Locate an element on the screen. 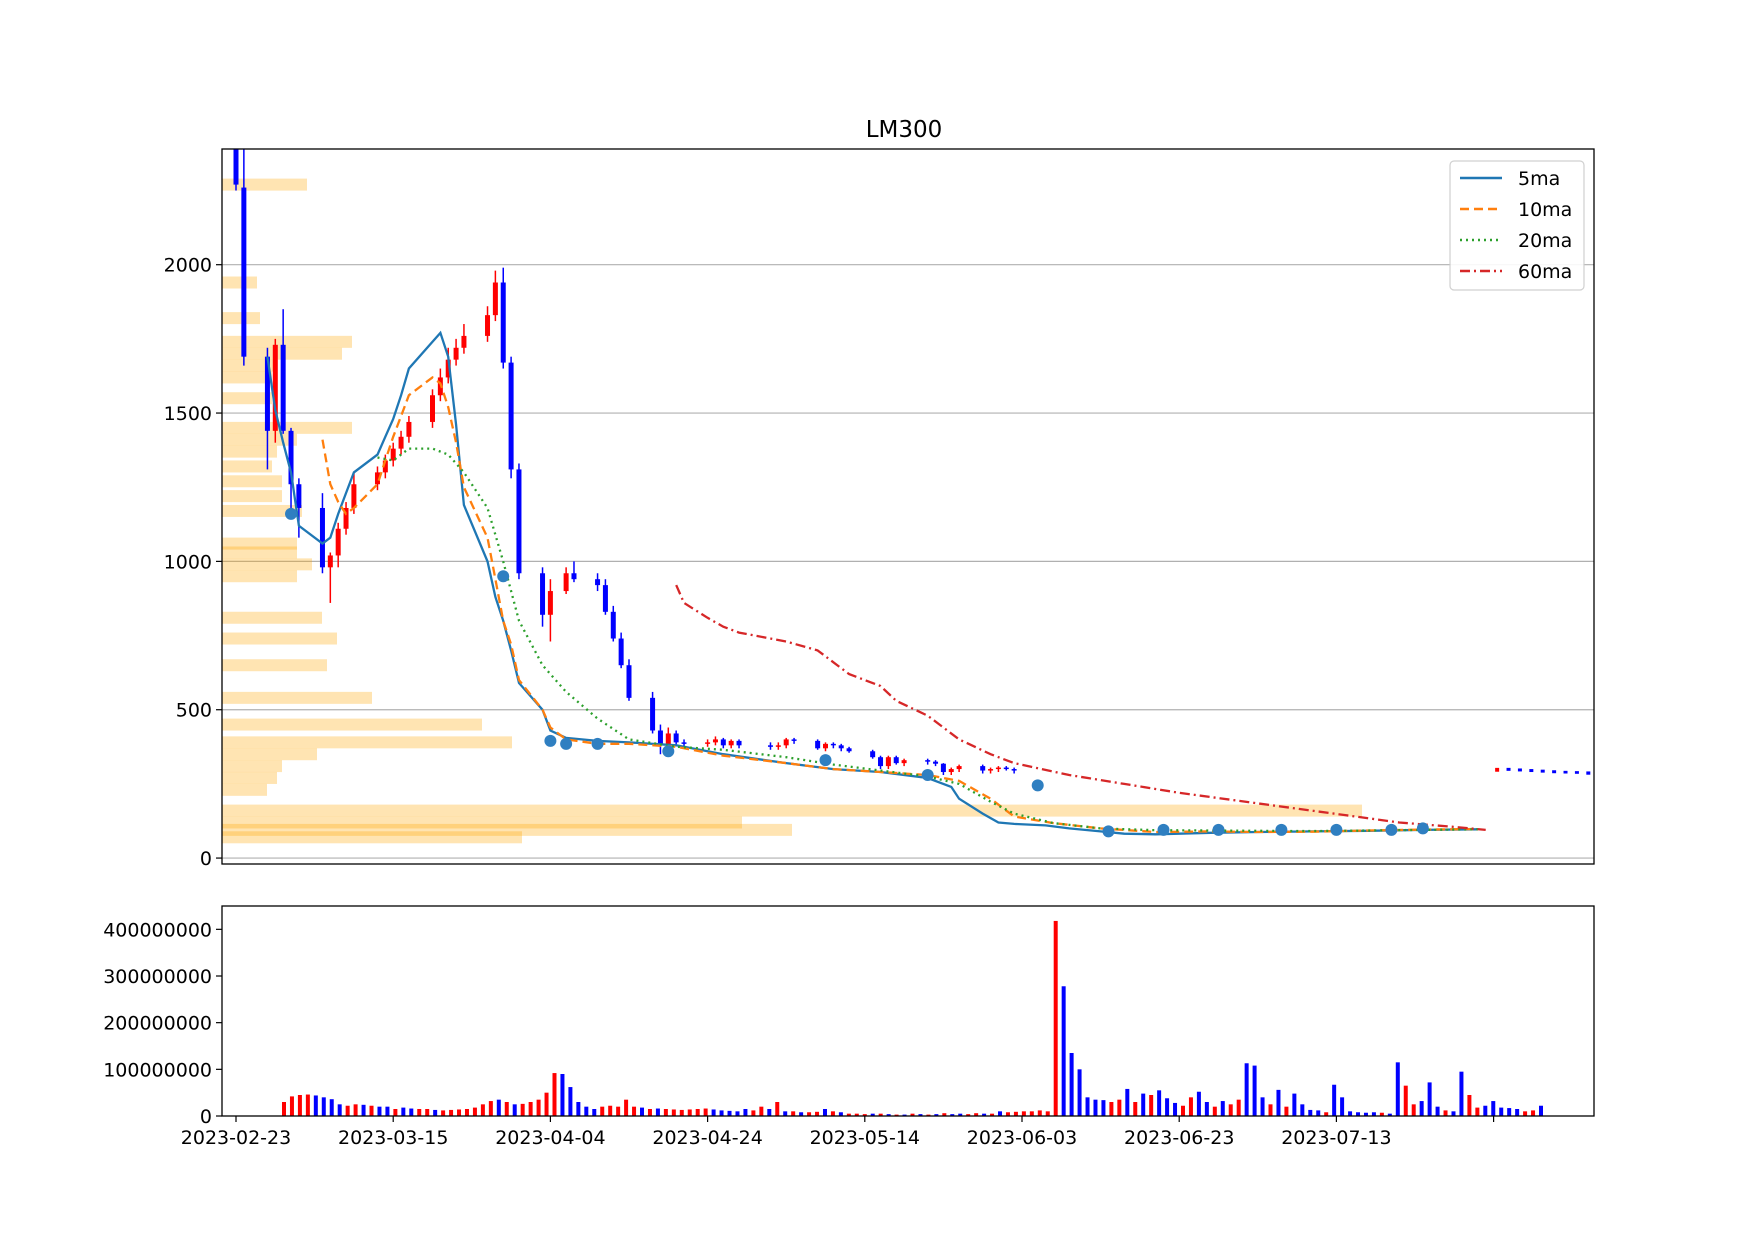 Image resolution: width=1755 pixels, height=1250 pixels. y-tick-label: 0 is located at coordinates (206, 859).